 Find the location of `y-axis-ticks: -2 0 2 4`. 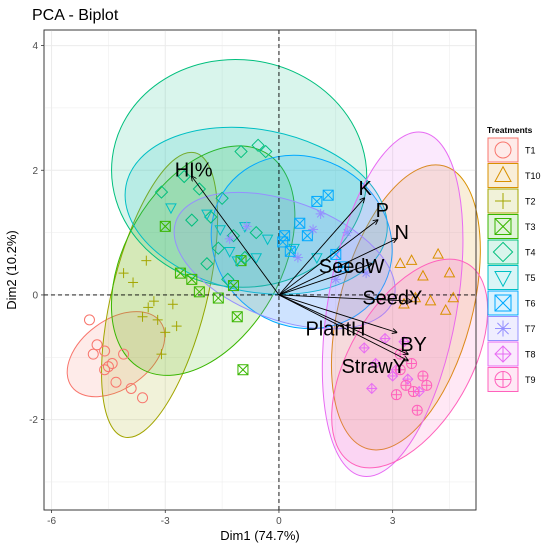

y-axis-ticks: -2 0 2 4 is located at coordinates (36, 233).